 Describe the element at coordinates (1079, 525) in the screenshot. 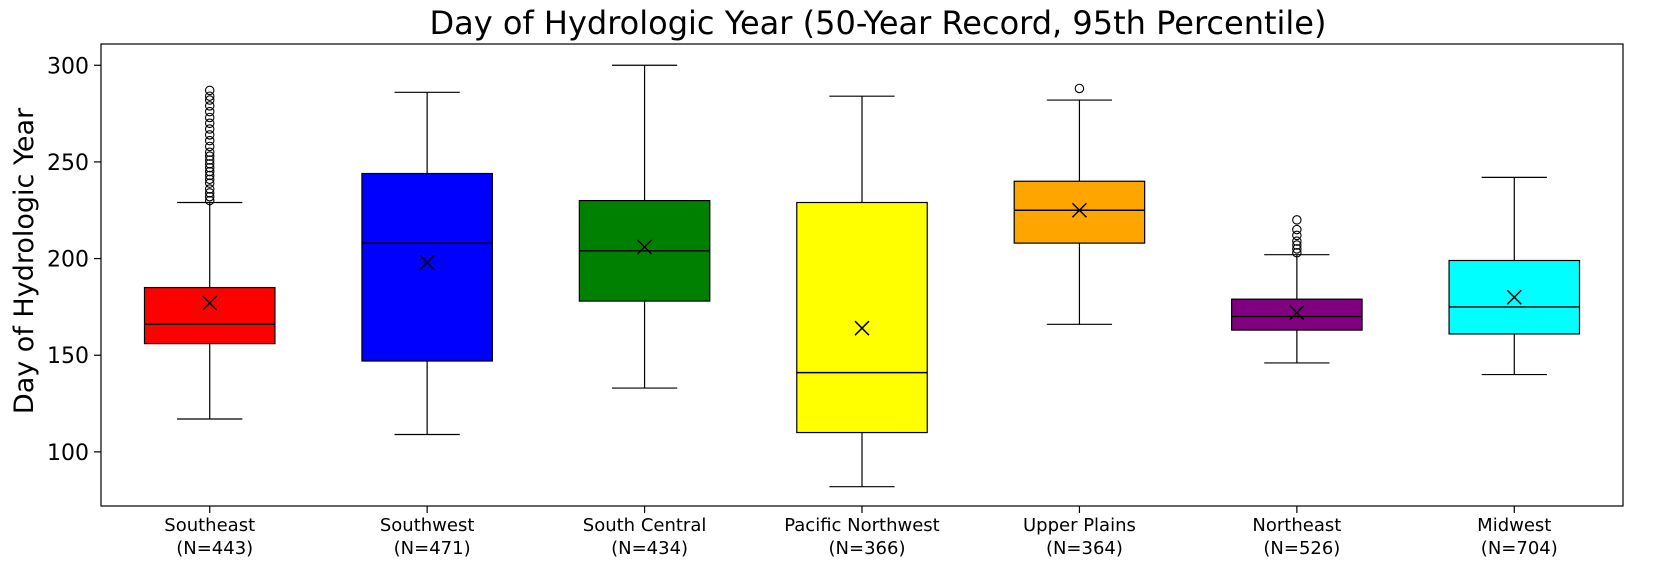

I see `x-tick-label: Upper Plains` at that location.